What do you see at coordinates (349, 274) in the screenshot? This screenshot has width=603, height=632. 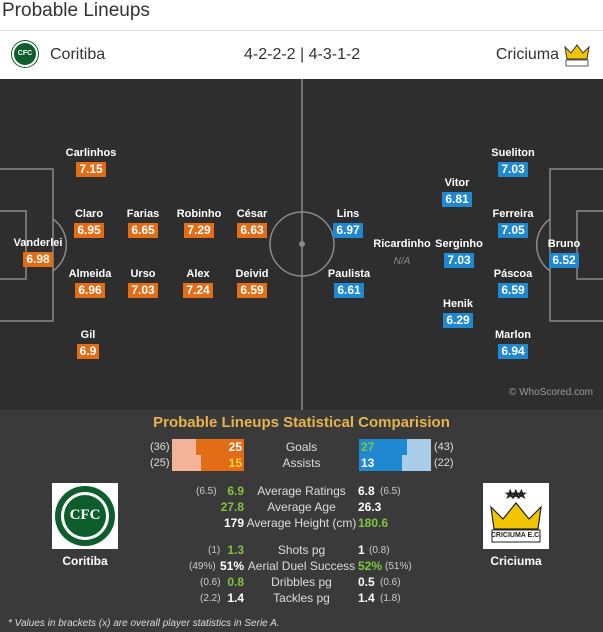 I see `player-name: Paulista` at bounding box center [349, 274].